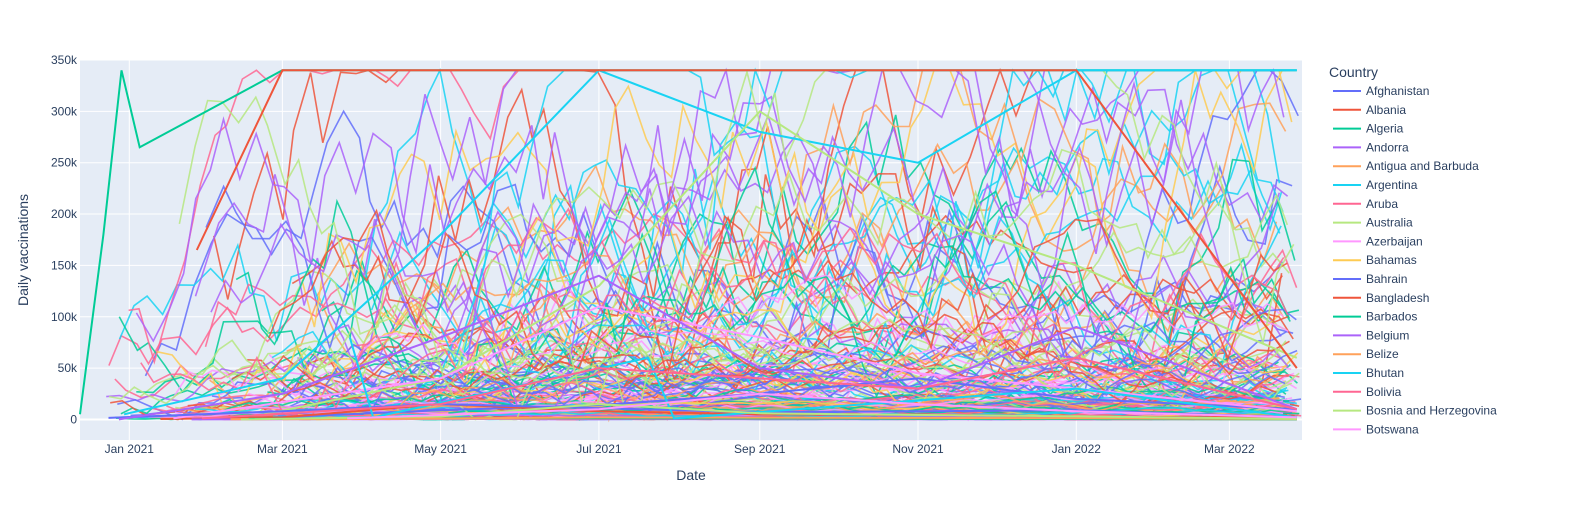 The image size is (1586, 525). Describe the element at coordinates (1422, 166) in the screenshot. I see `legend-item-antigua-and-barbuda: Antigua and Barbuda` at that location.